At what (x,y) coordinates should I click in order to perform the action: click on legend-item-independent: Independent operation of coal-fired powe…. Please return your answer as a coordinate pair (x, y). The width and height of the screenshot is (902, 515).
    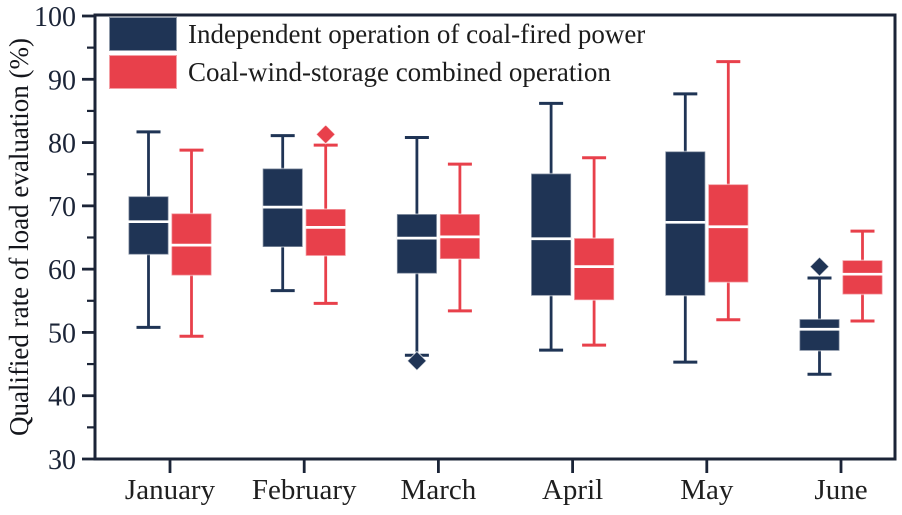
    Looking at the image, I should click on (377, 34).